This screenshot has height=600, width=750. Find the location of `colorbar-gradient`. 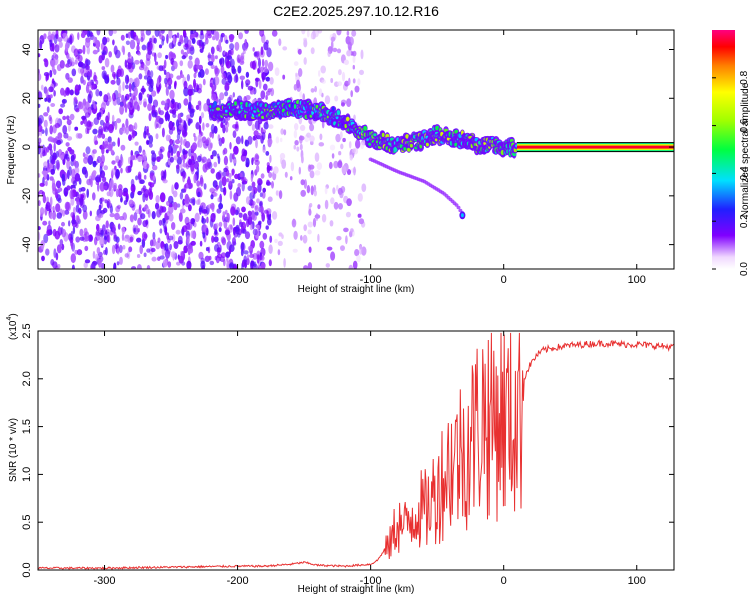

colorbar-gradient is located at coordinates (723, 149).